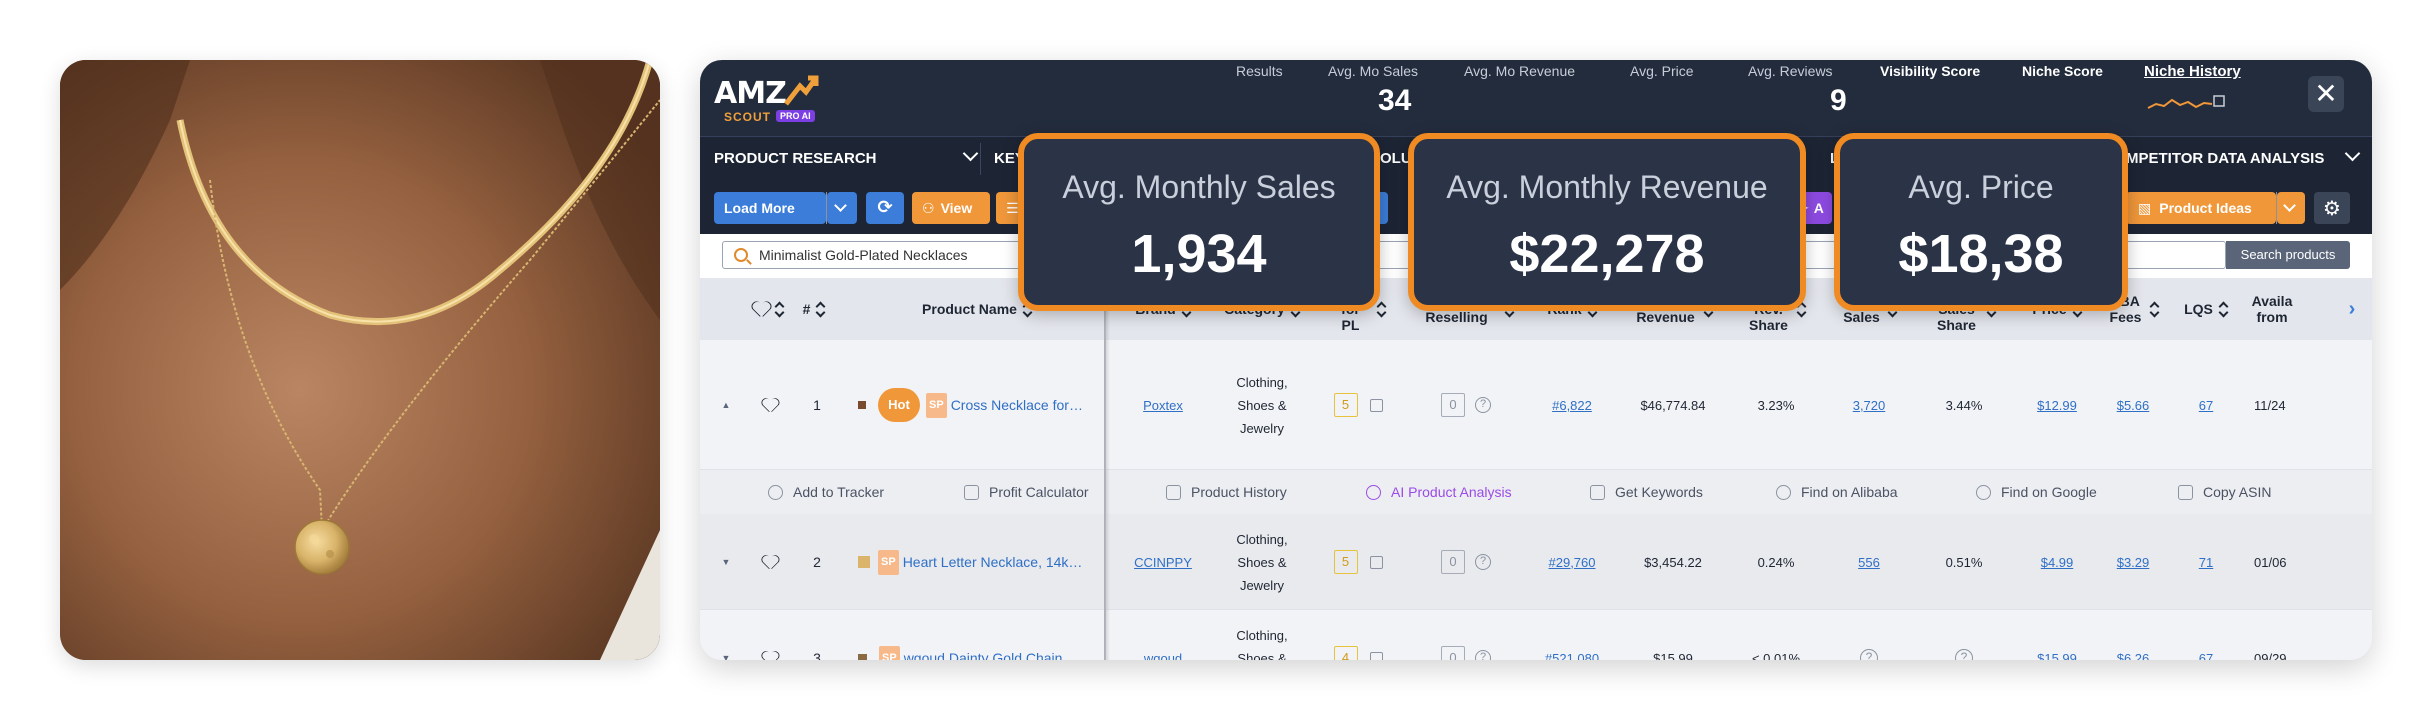 This screenshot has height=720, width=2432. Describe the element at coordinates (2133, 562) in the screenshot. I see `fba-link: $3.29` at that location.